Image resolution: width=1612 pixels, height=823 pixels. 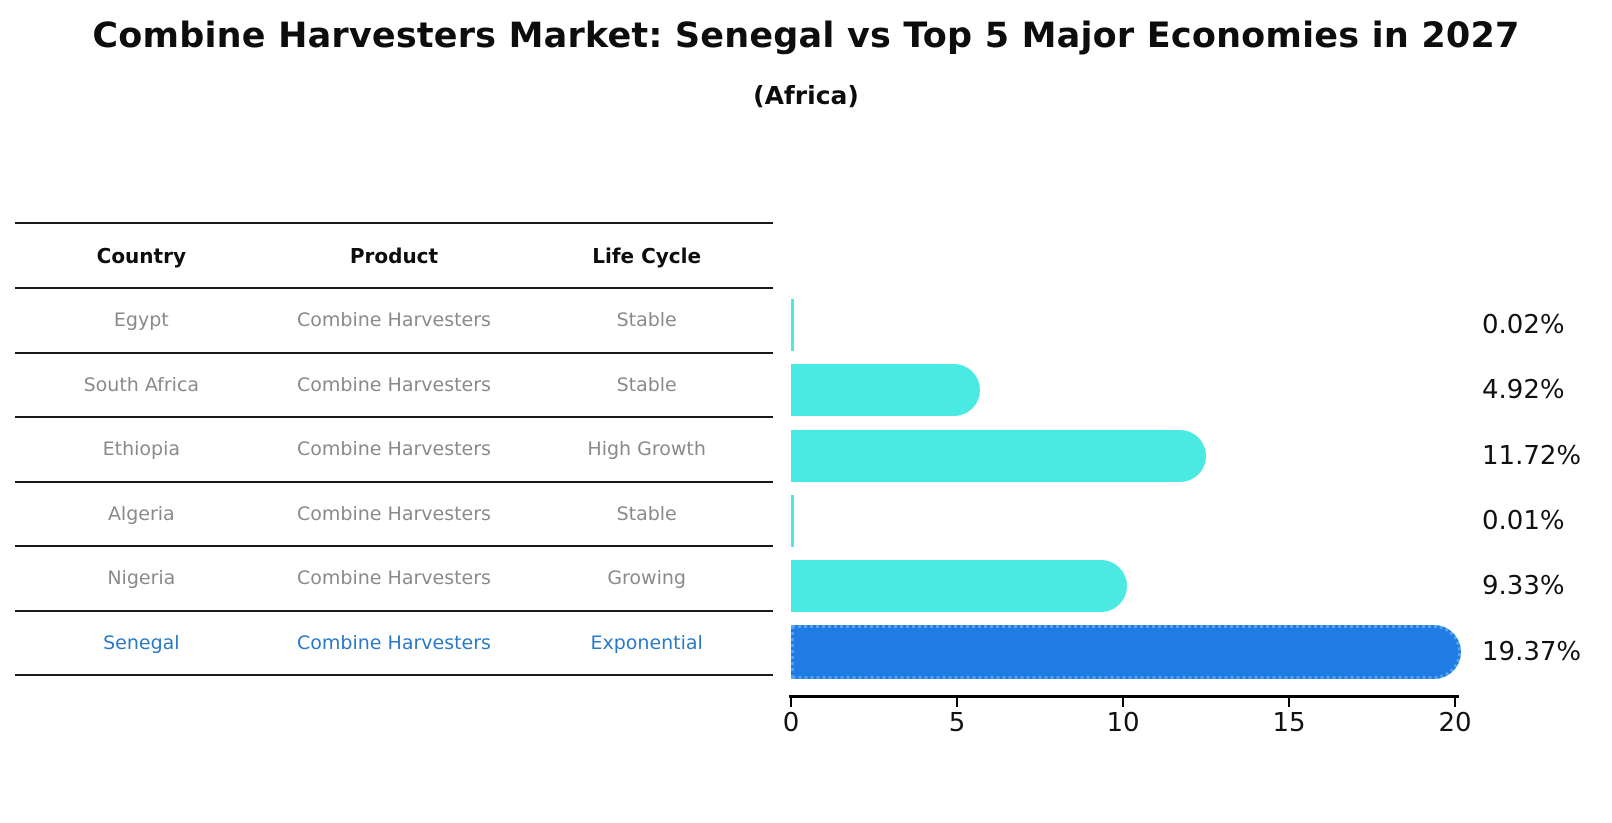 What do you see at coordinates (1455, 723) in the screenshot?
I see `x-tick-label-20: 20` at bounding box center [1455, 723].